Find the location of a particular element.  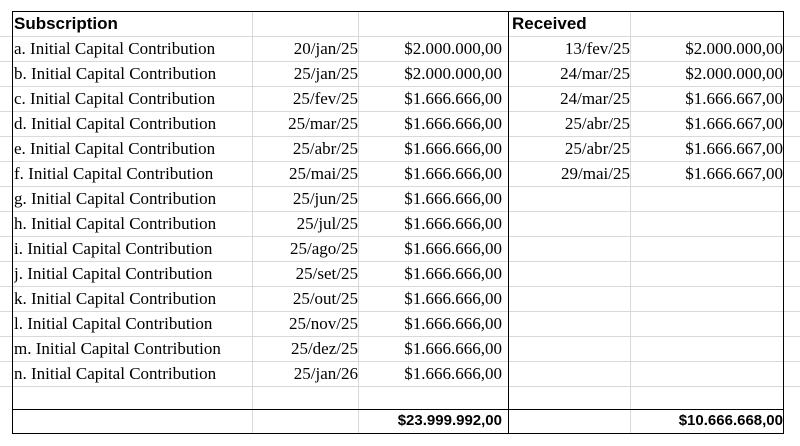

subscription-desc-cell: f. Initial Capital Contribution is located at coordinates (114, 173).